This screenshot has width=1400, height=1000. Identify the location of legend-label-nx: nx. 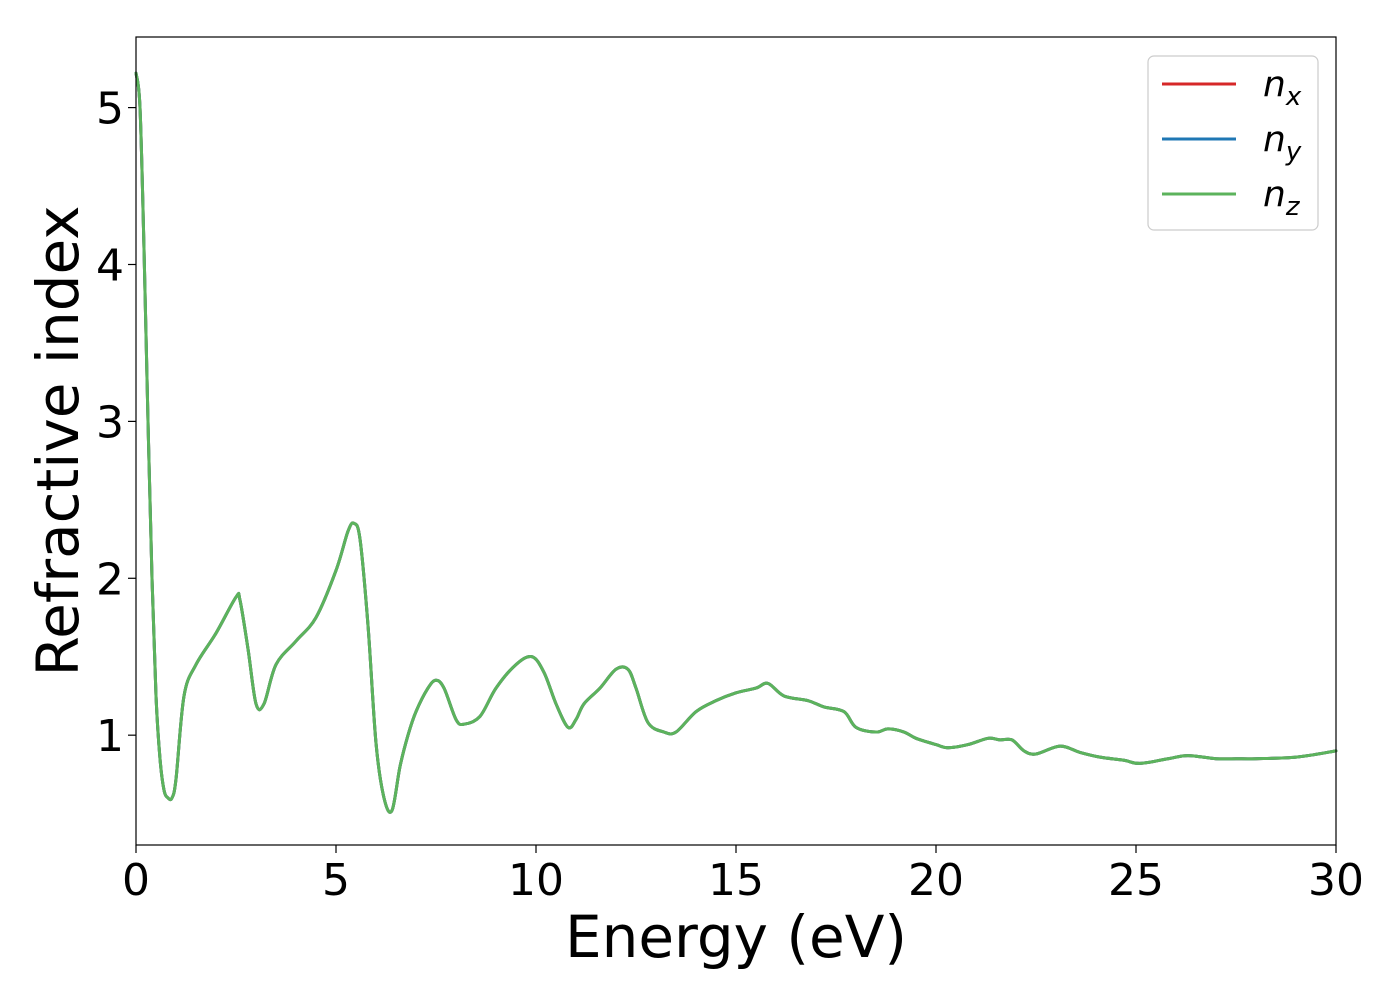
(1282, 88).